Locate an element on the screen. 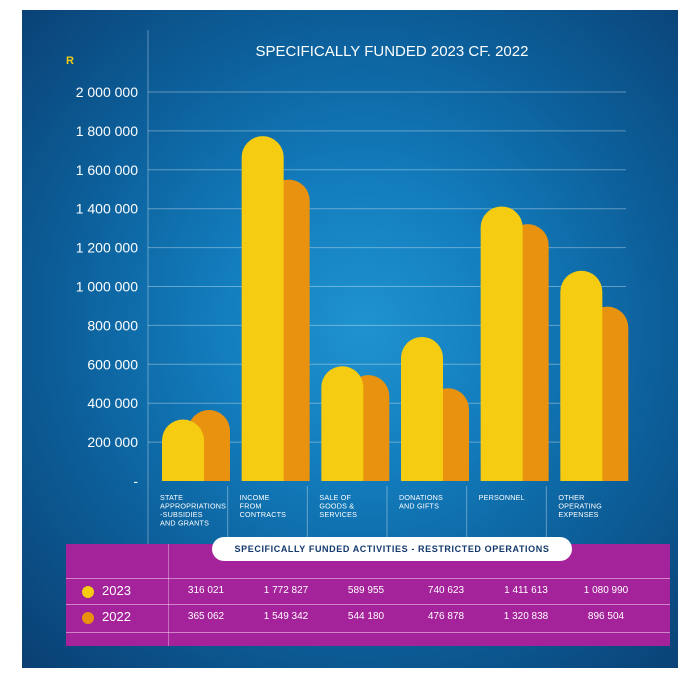  category-label: STATE APPROPRIATIONS -SUBSIDIES AND GRANTS is located at coordinates (193, 510).